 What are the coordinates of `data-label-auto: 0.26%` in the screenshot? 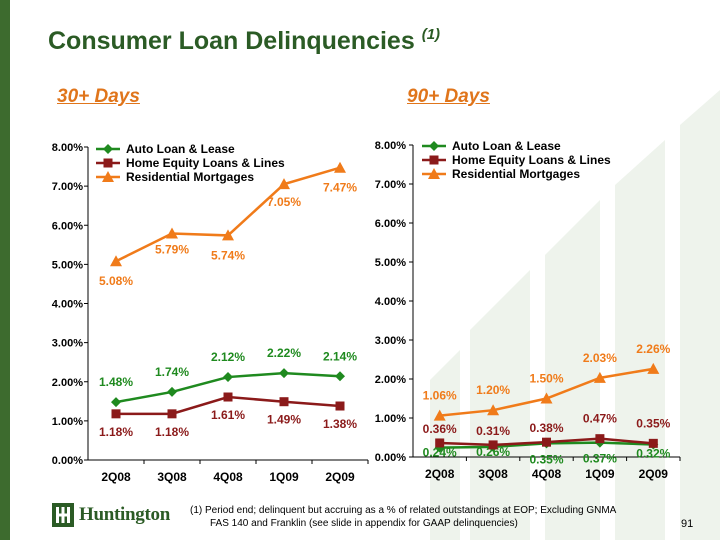 It's located at (493, 452).